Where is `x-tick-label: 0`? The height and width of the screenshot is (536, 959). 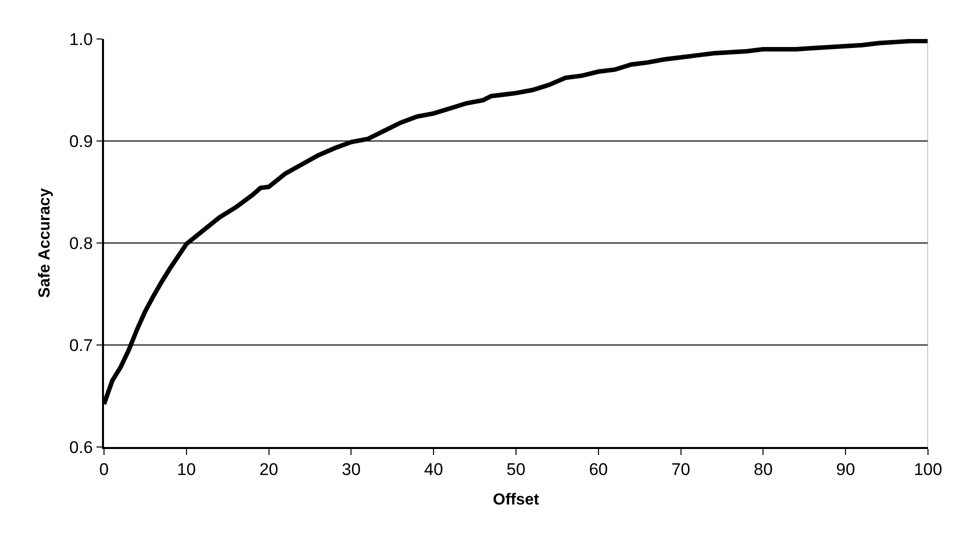
x-tick-label: 0 is located at coordinates (104, 470).